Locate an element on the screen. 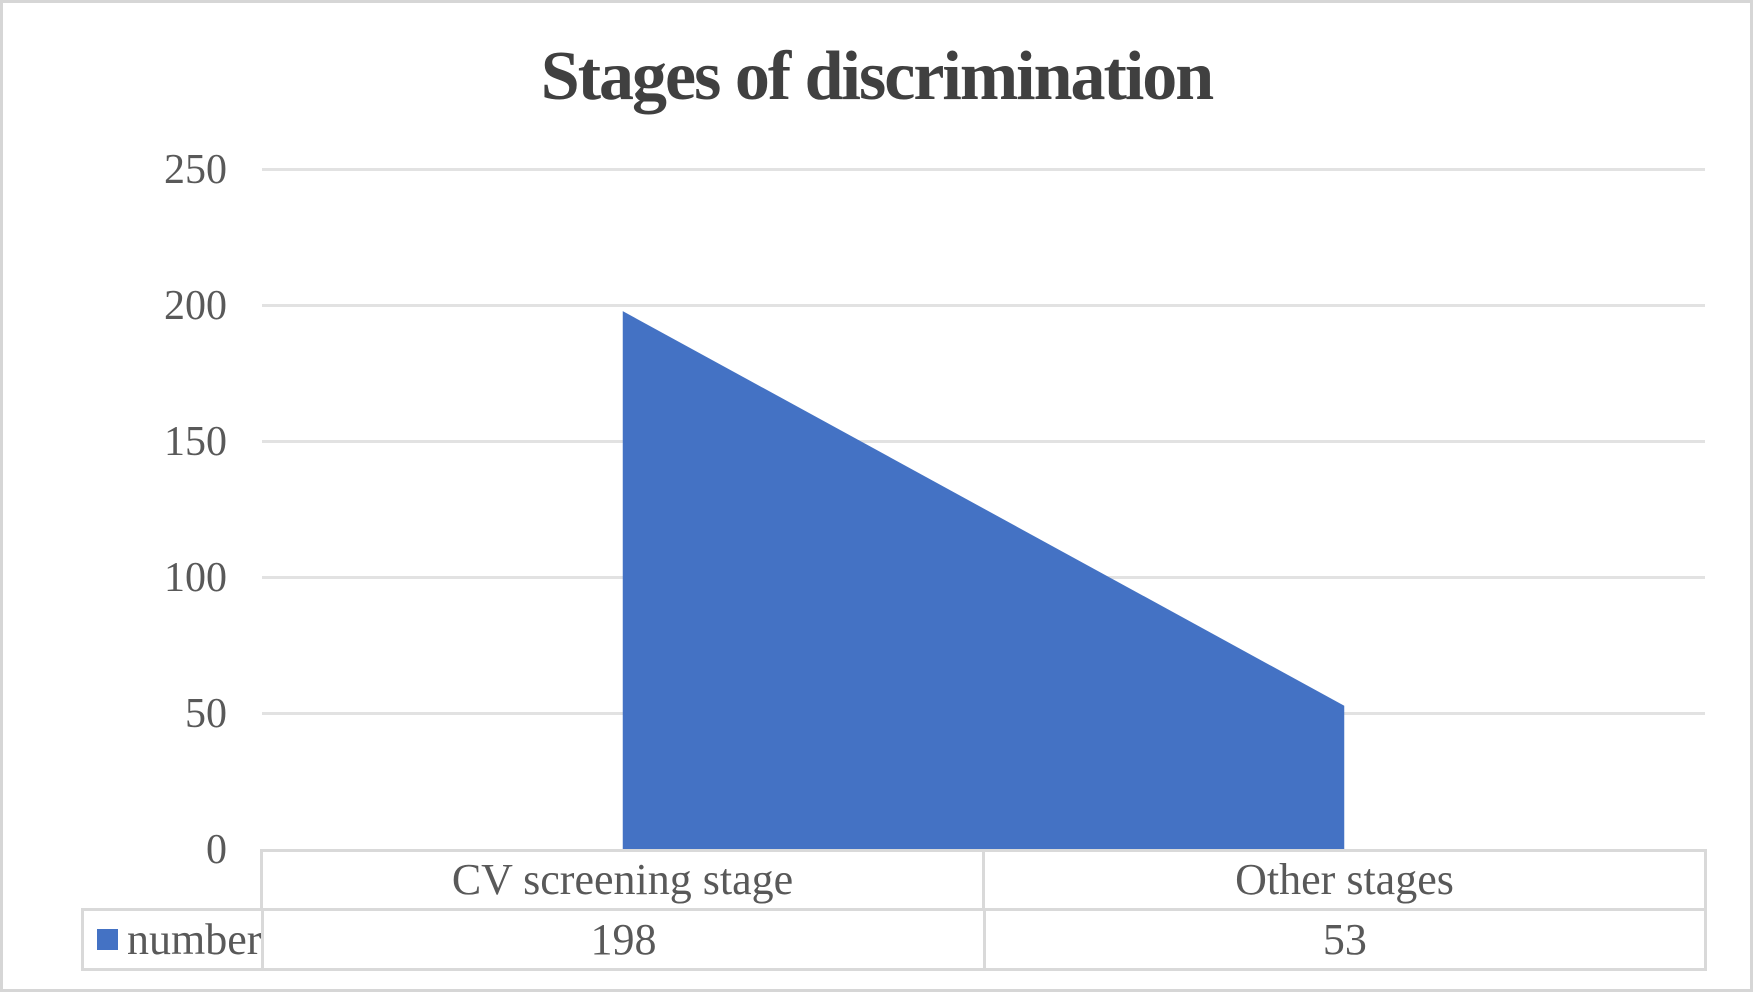  y-axis-tick-label: 250 is located at coordinates (195, 169).